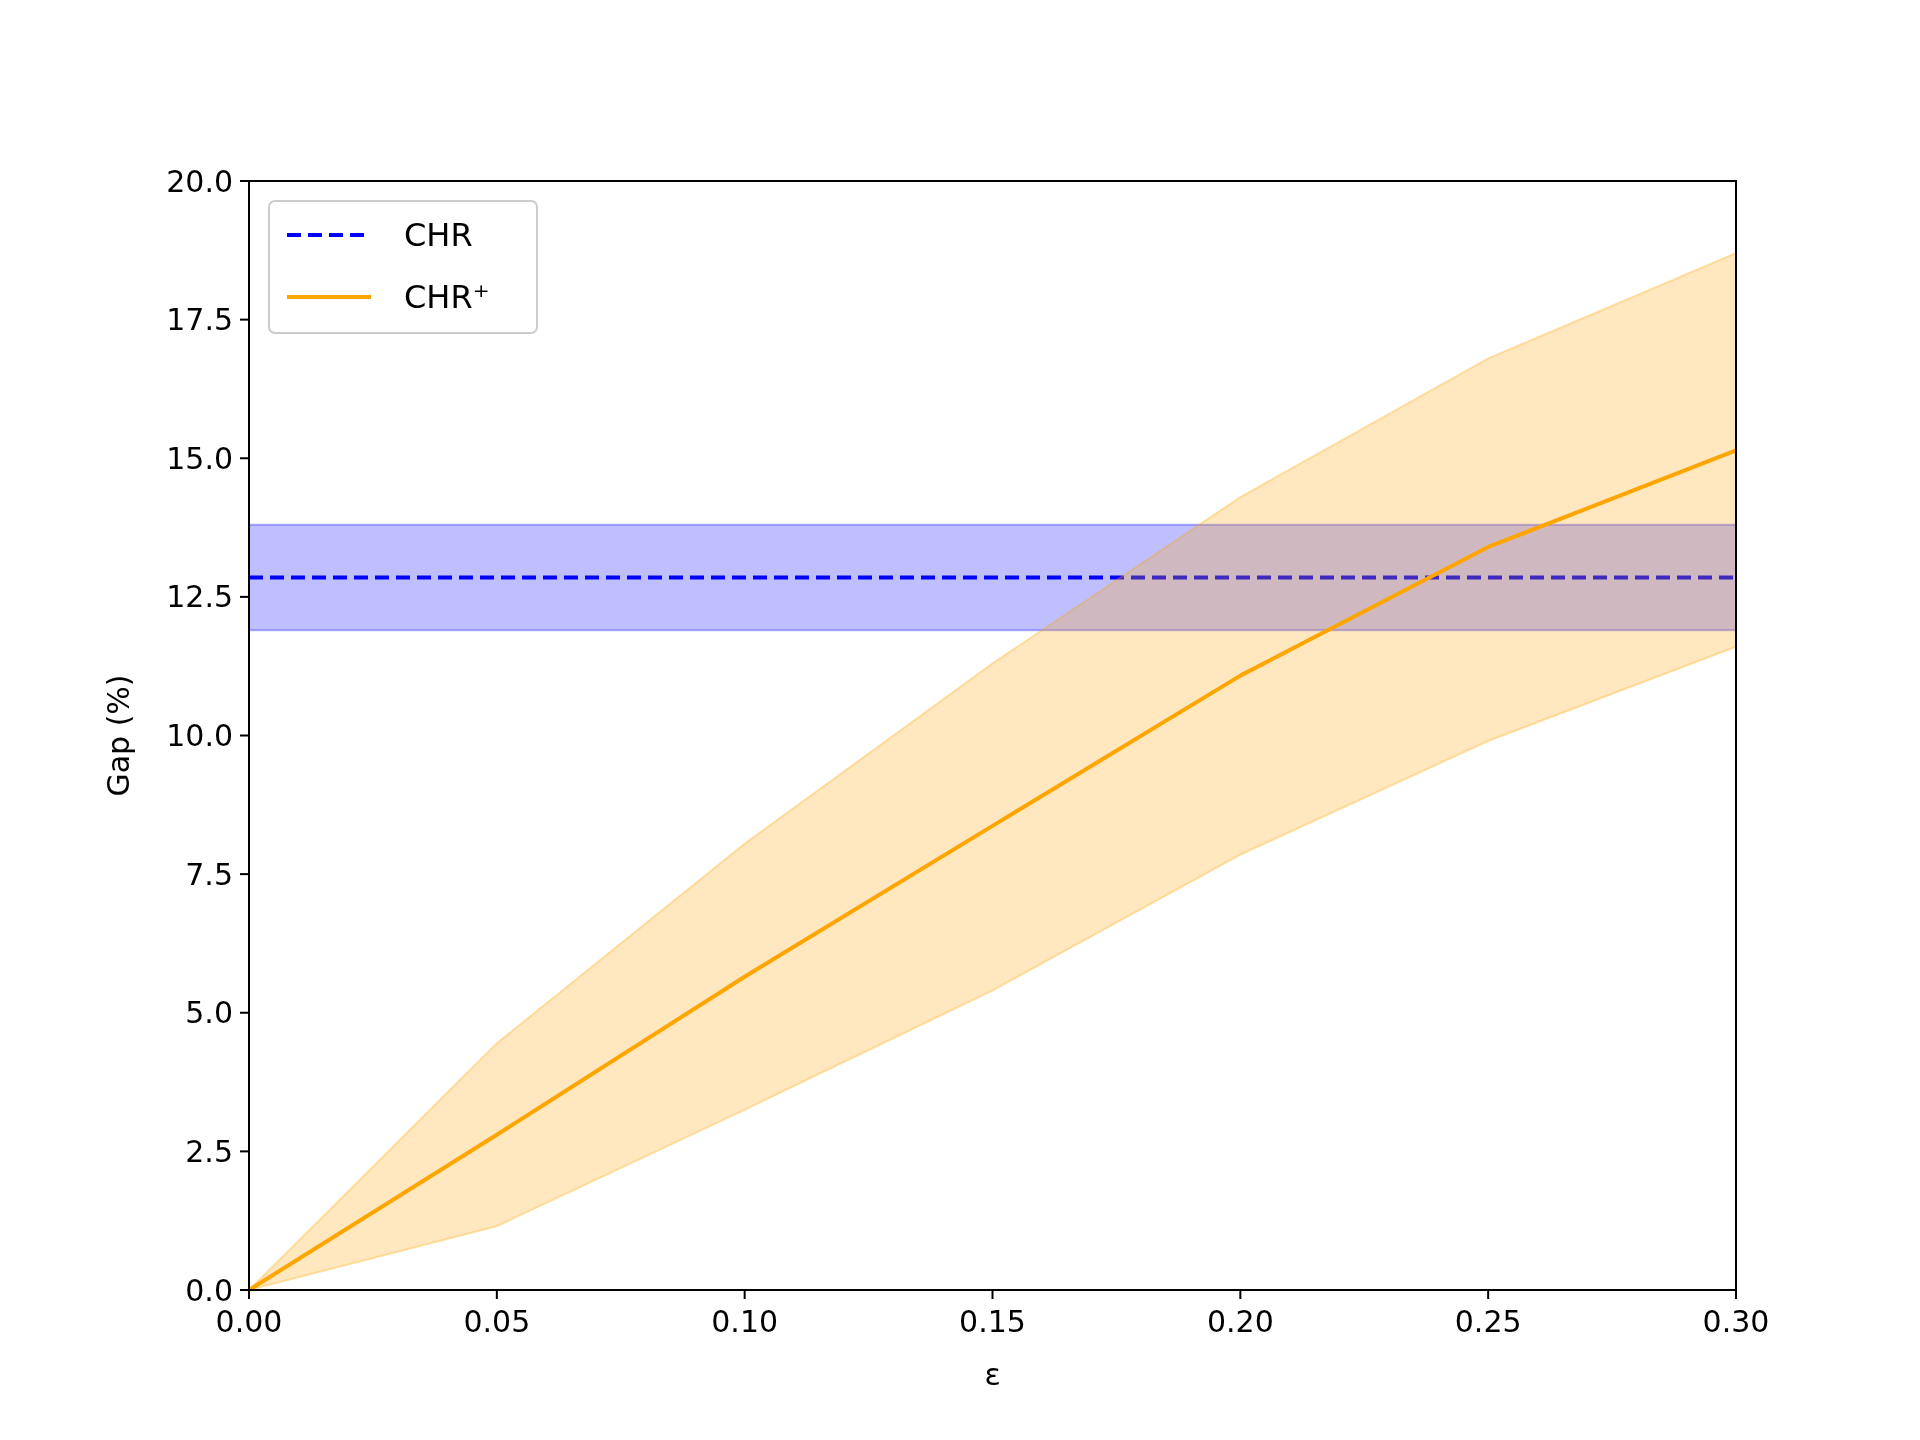 This screenshot has height=1440, width=1920. I want to click on y-tick-label: 7.5, so click(209, 874).